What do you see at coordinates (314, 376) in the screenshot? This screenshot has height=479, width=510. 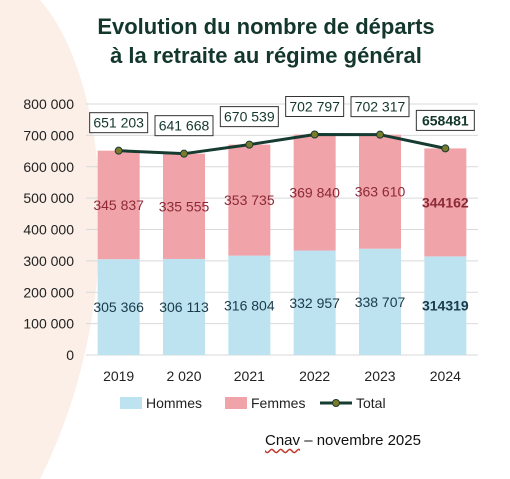 I see `x-tick-label: 2022` at bounding box center [314, 376].